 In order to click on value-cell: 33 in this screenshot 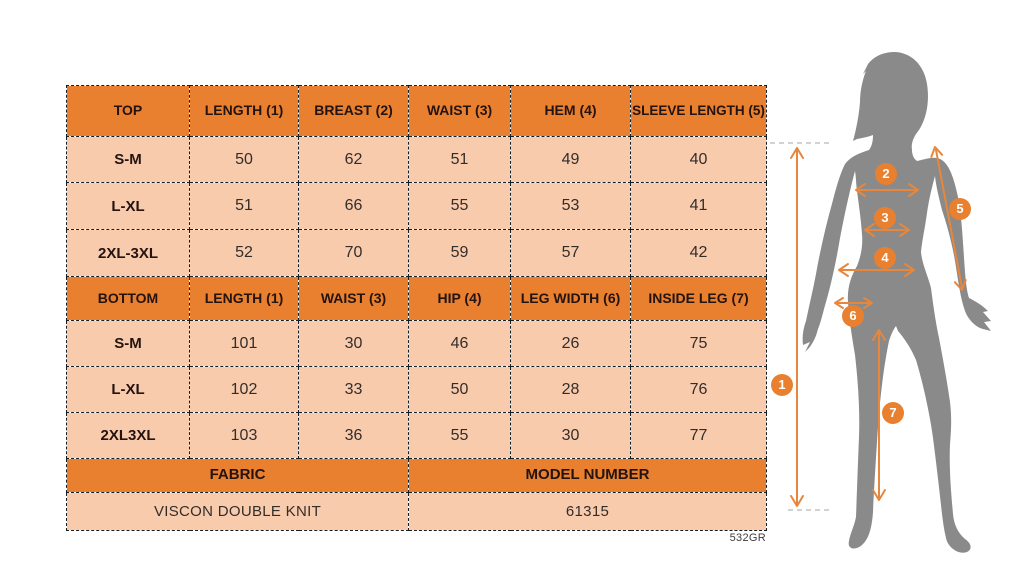, I will do `click(353, 389)`.